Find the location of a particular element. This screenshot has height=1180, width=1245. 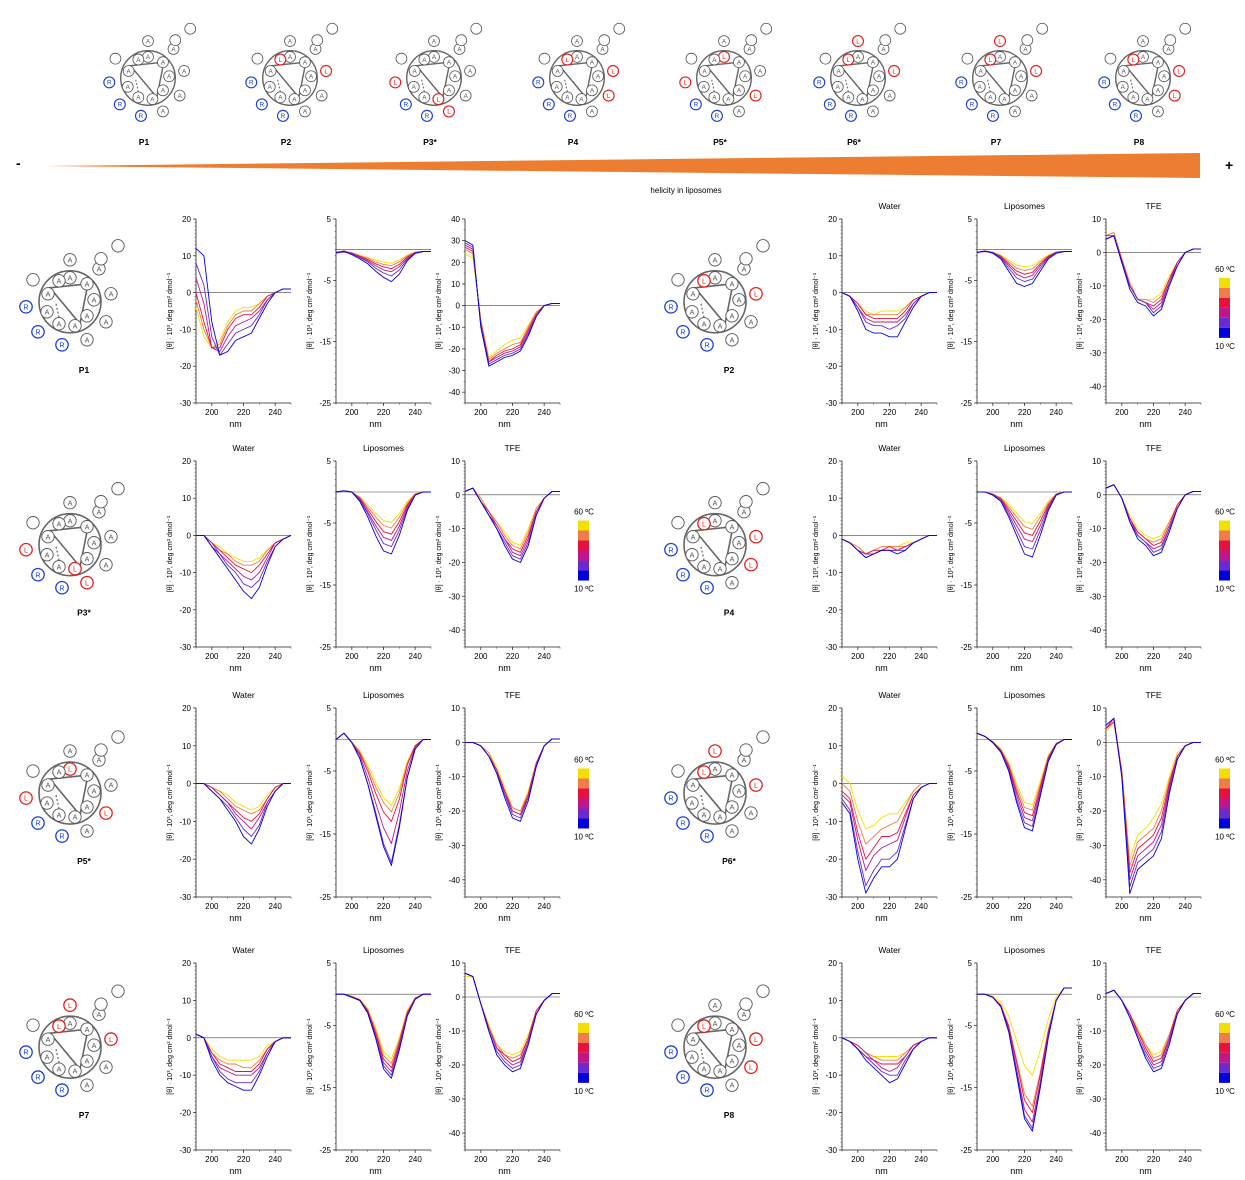

y-tick-label: 40 is located at coordinates (455, 219).